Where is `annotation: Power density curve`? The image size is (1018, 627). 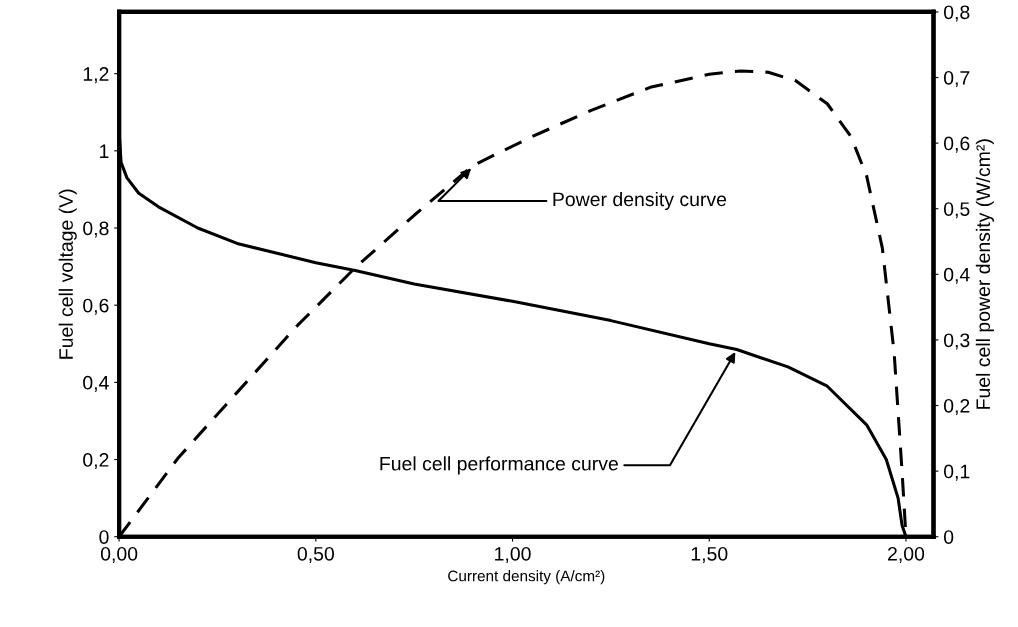 annotation: Power density curve is located at coordinates (640, 201).